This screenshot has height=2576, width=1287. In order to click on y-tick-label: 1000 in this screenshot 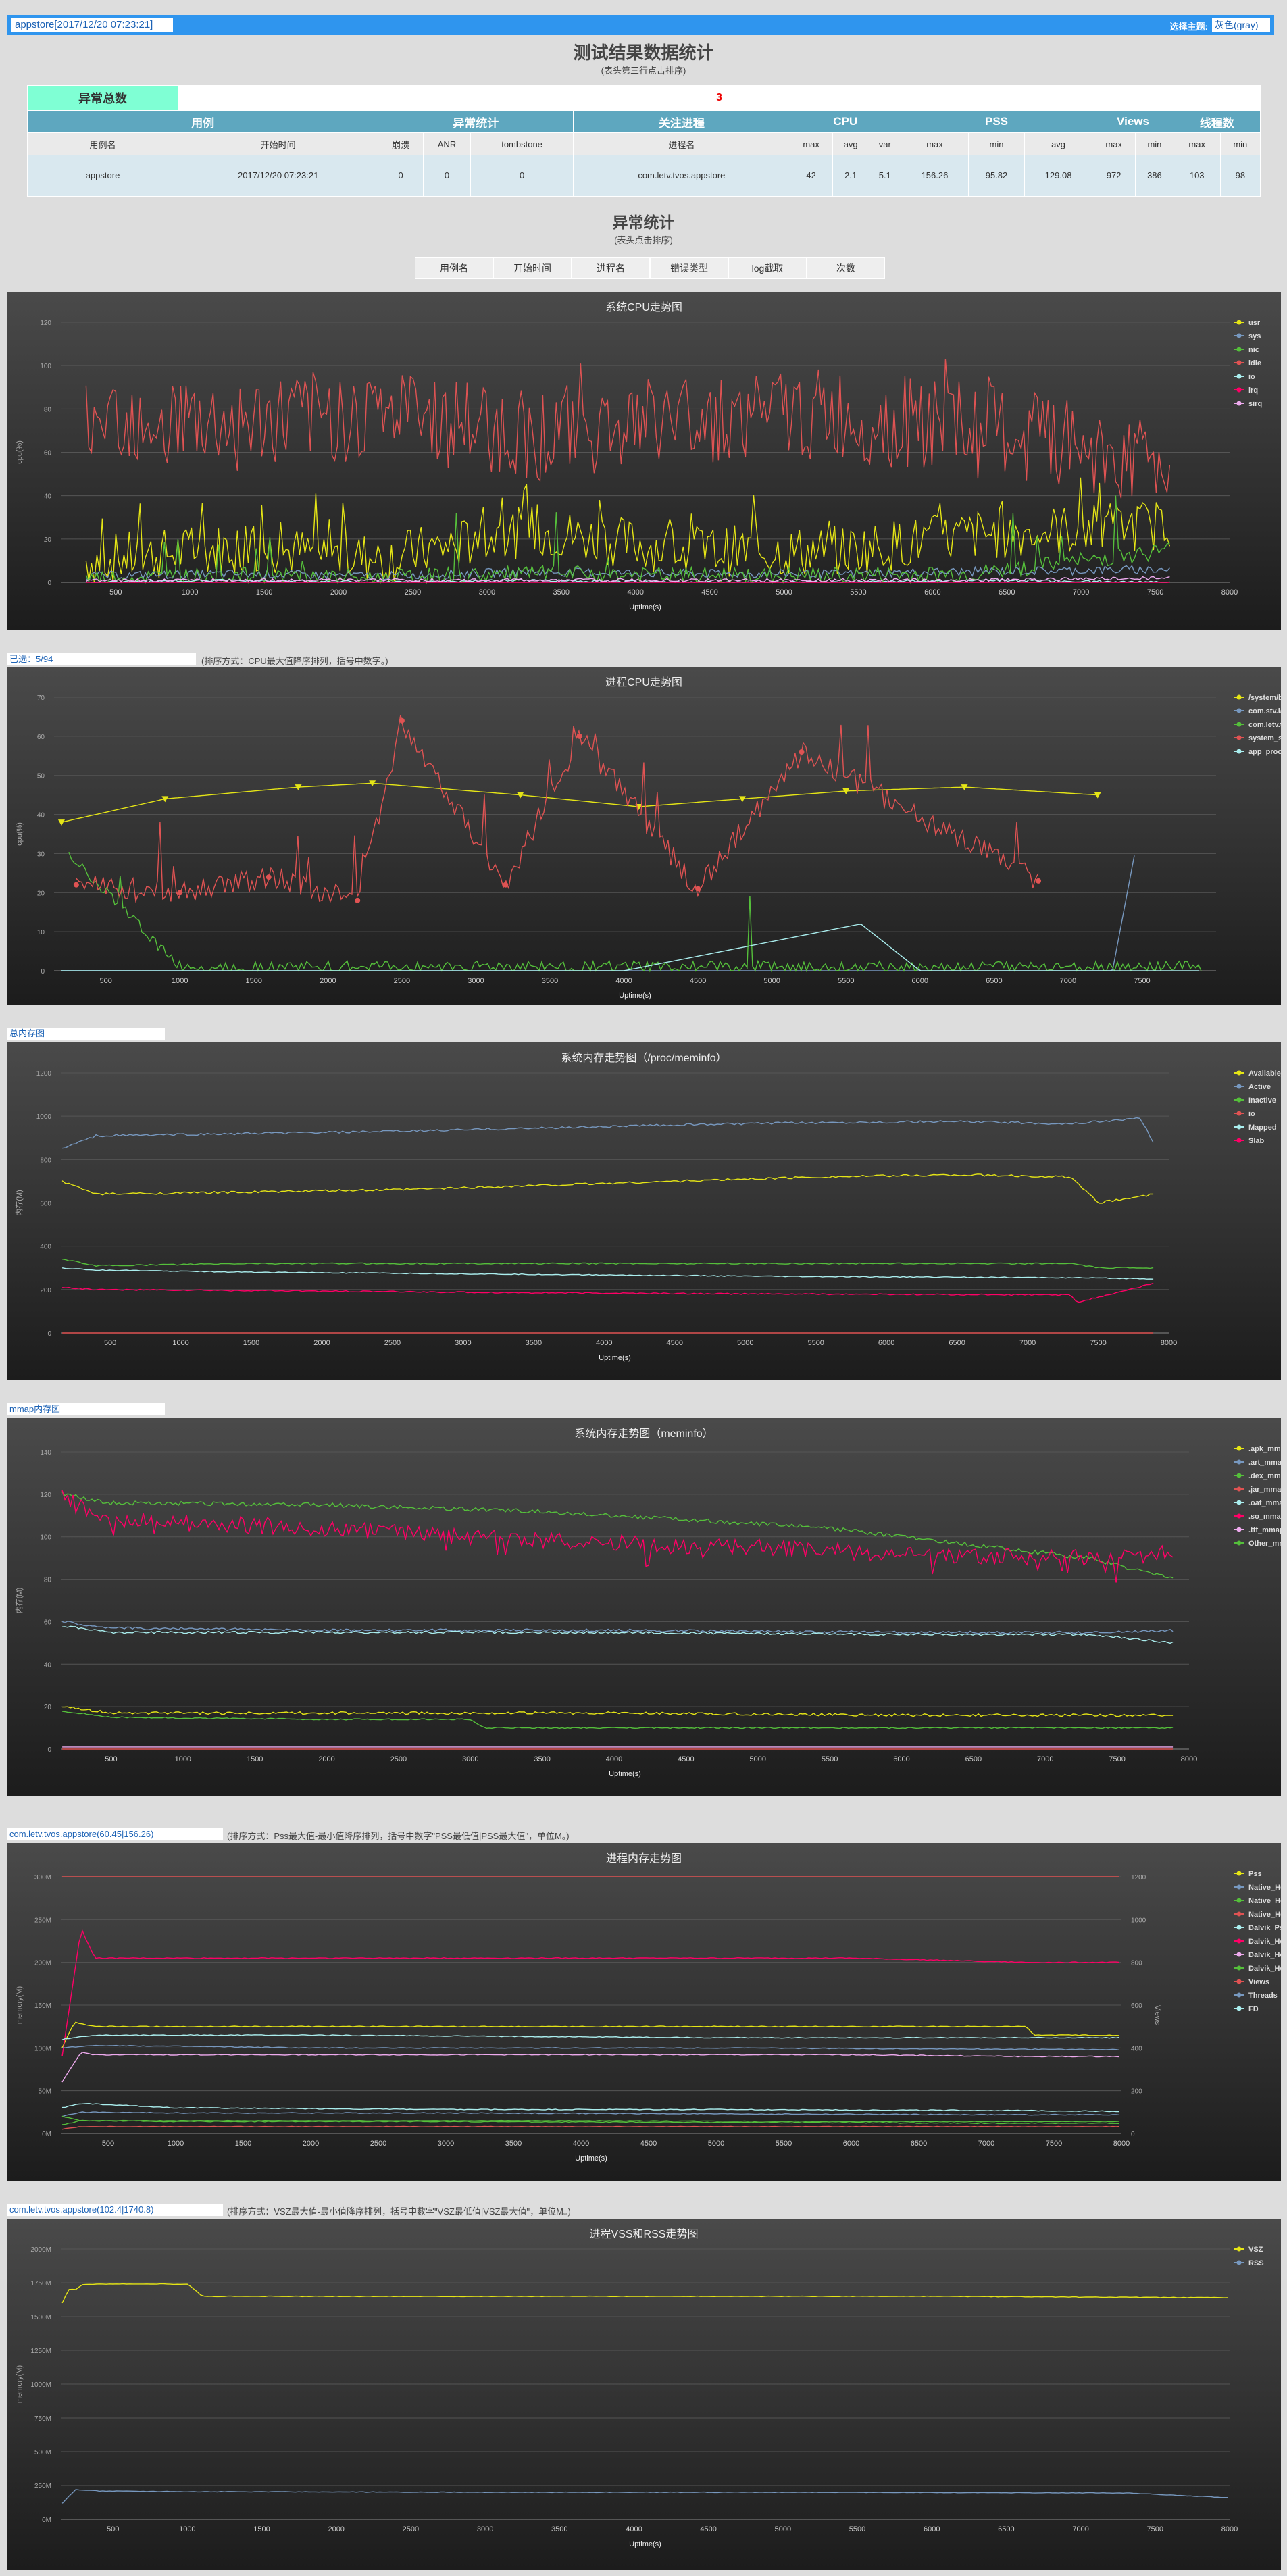, I will do `click(44, 1117)`.